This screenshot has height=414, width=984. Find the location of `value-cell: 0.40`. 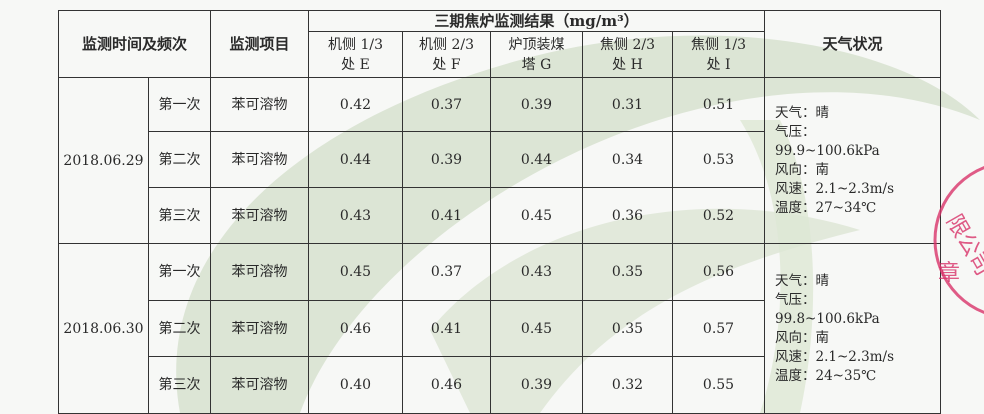

value-cell: 0.40 is located at coordinates (355, 385).